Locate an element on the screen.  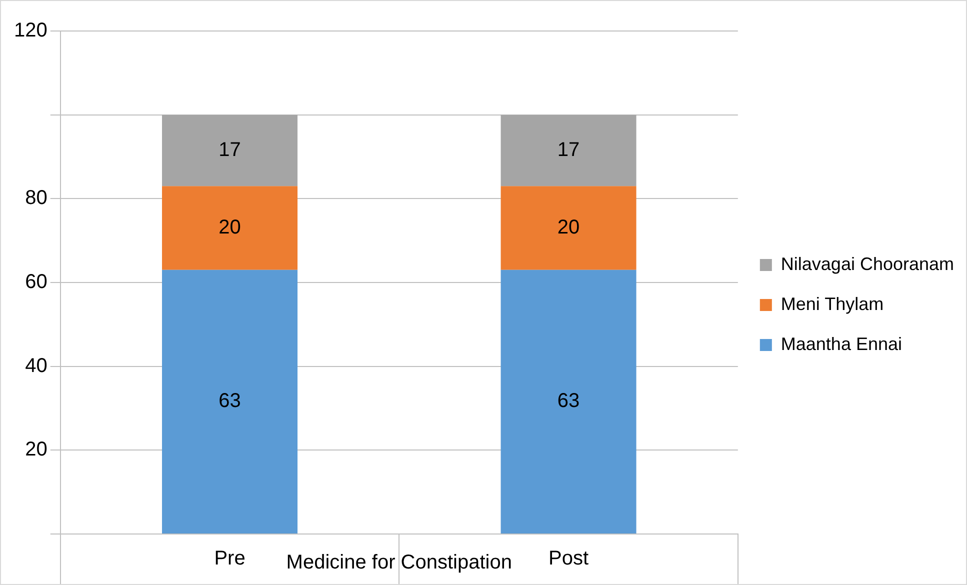
y-tick-label: 20 is located at coordinates (36, 449).